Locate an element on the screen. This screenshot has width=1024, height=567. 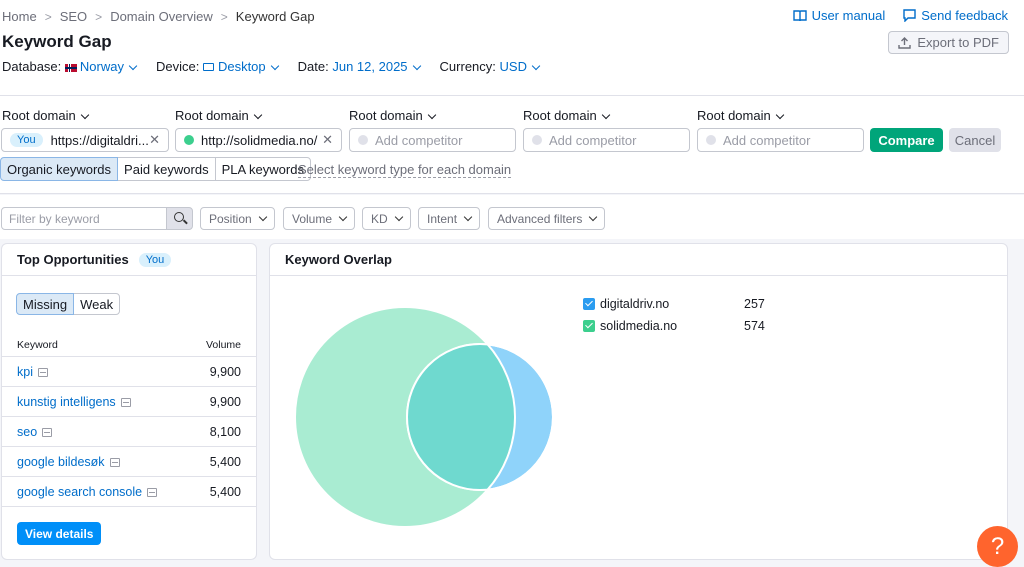
keyword-filter-input: Filter by keyword is located at coordinates (84, 218).